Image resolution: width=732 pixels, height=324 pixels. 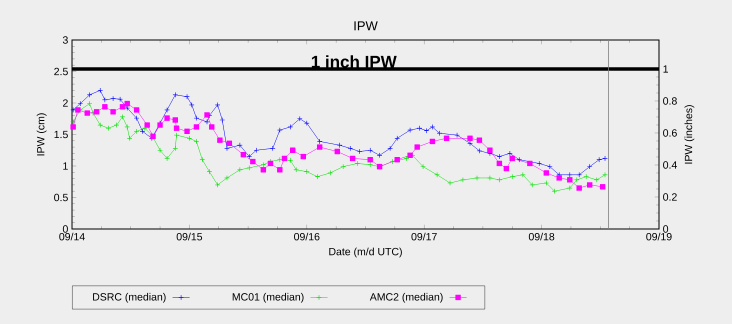 I want to click on legend-label: MC01 (median), so click(x=268, y=297).